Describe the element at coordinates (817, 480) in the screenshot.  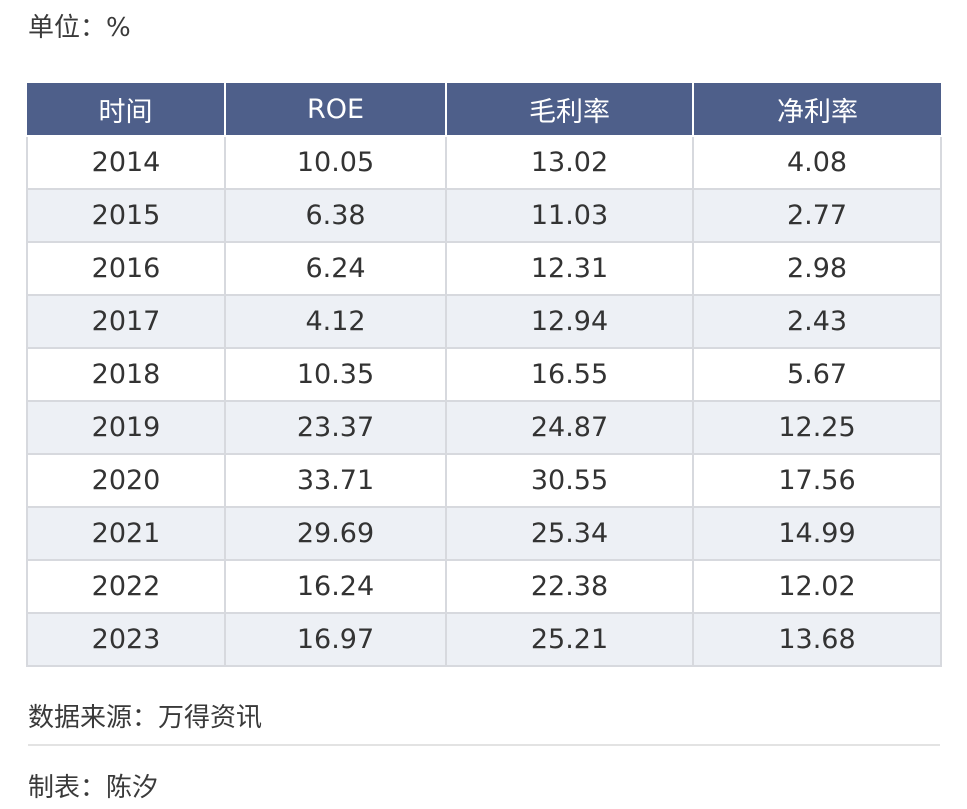
I see `cell-net-margin: 17.56` at that location.